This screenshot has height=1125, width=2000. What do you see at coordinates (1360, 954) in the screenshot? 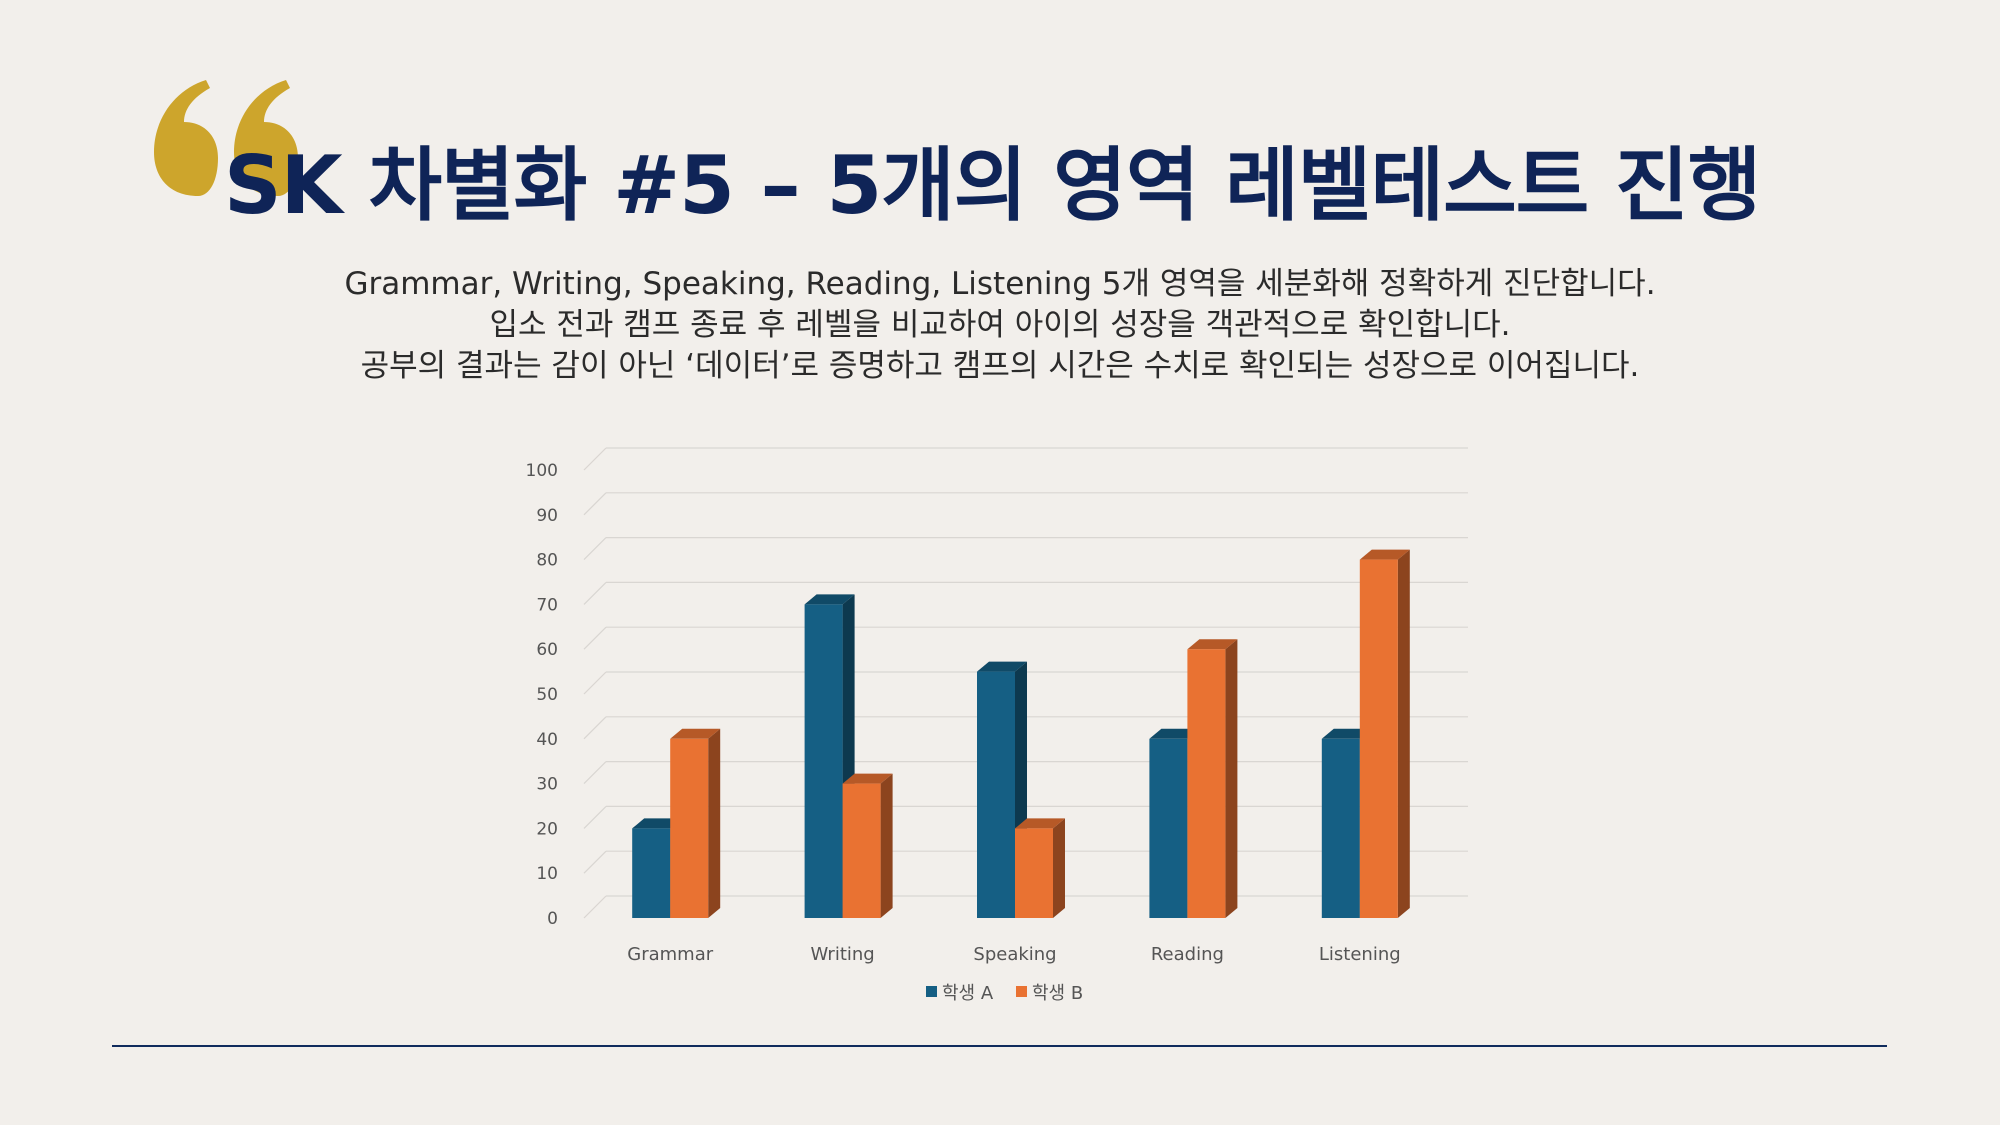
I see `x-tick-label: Listening` at bounding box center [1360, 954].